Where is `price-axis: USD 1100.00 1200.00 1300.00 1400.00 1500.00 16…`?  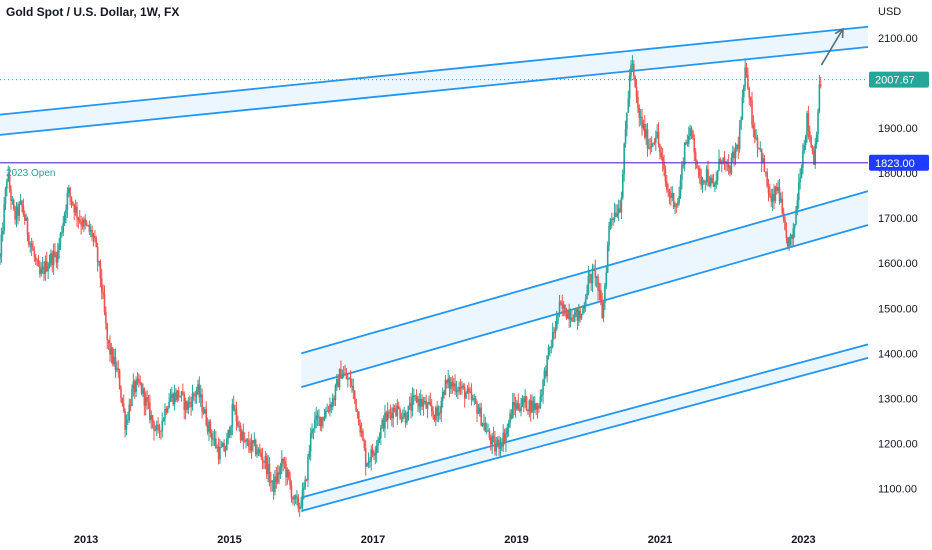
price-axis: USD 1100.00 1200.00 1300.00 1400.00 1500.00 16… is located at coordinates (898, 250).